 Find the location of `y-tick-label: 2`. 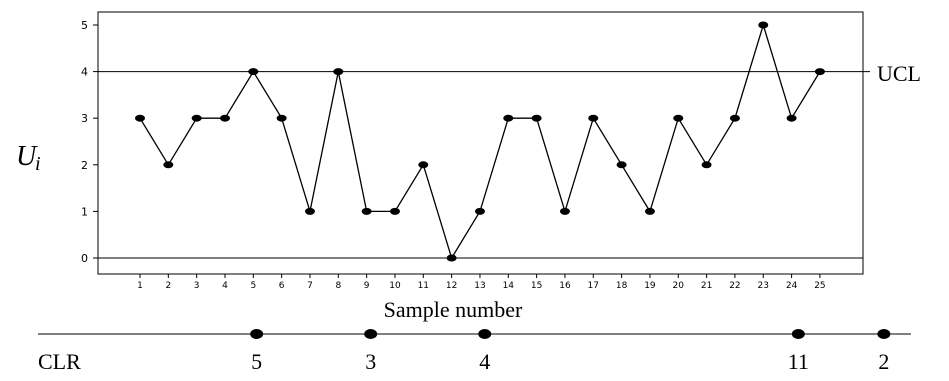

y-tick-label: 2 is located at coordinates (84, 165).